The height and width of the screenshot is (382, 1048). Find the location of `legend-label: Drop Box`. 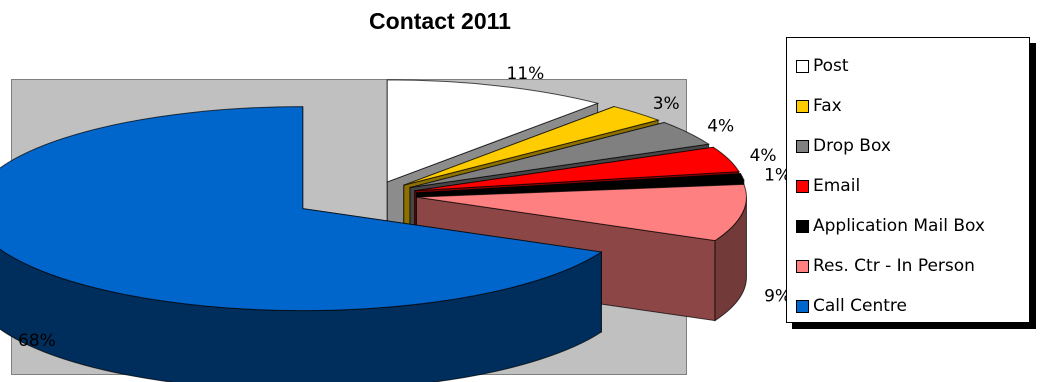

legend-label: Drop Box is located at coordinates (852, 146).